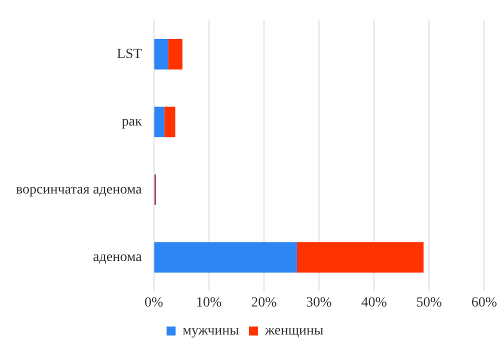 The image size is (500, 352). Describe the element at coordinates (209, 302) in the screenshot. I see `x-tick-label: 10%` at that location.